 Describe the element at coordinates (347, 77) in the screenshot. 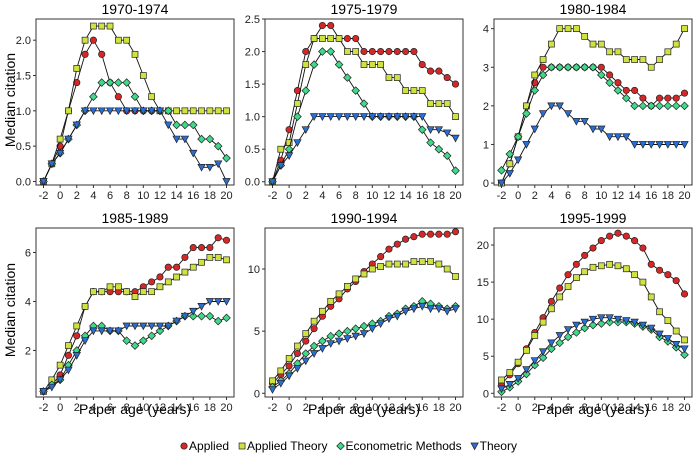

I see `panel-1975-1979-point-econometric-methods` at that location.